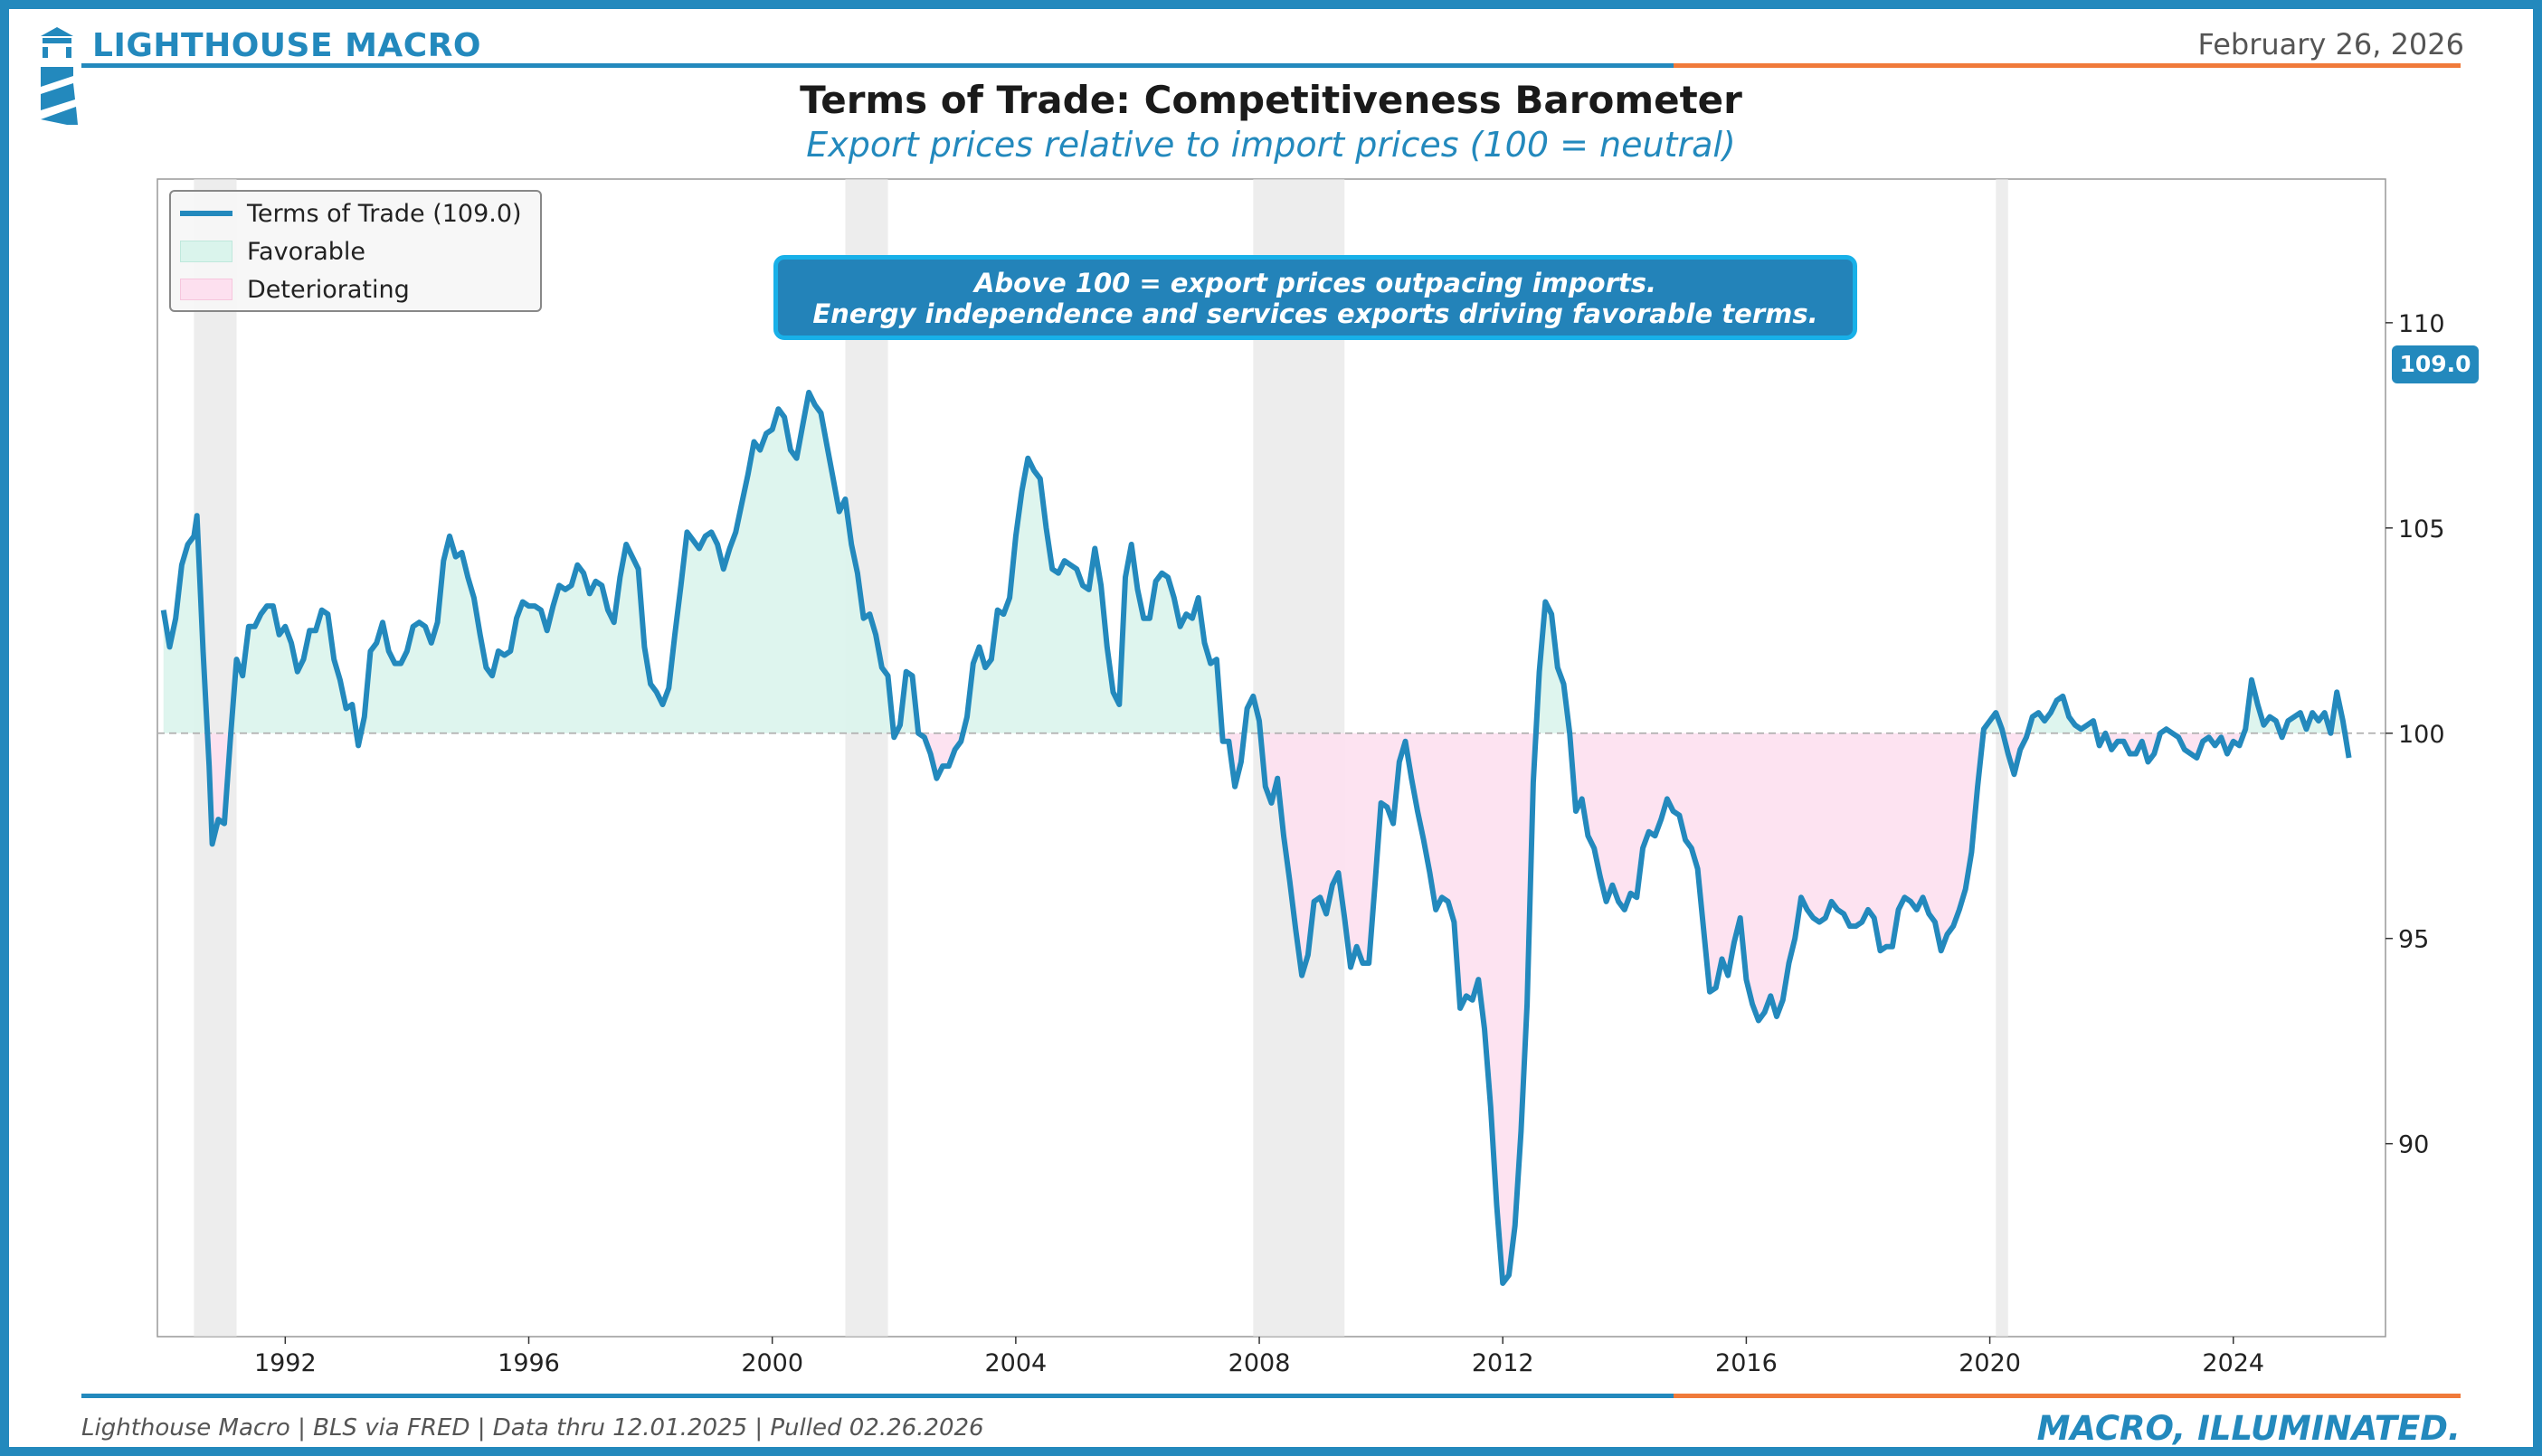 The width and height of the screenshot is (2542, 1456). What do you see at coordinates (2067, 1396) in the screenshot?
I see `footer-rule-orange` at bounding box center [2067, 1396].